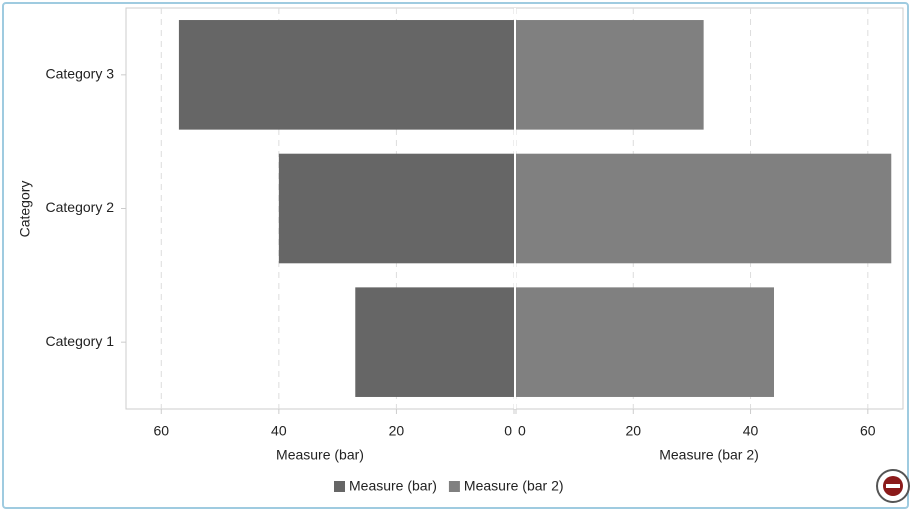 The width and height of the screenshot is (912, 514). Describe the element at coordinates (25, 209) in the screenshot. I see `y-axis-title: Category` at that location.